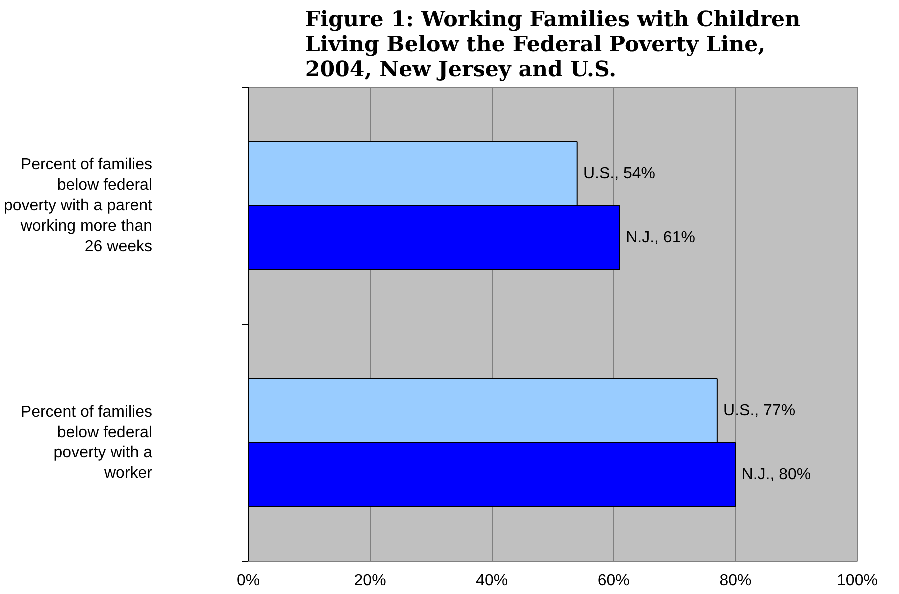 The width and height of the screenshot is (899, 594). What do you see at coordinates (736, 581) in the screenshot?
I see `x-tick-label: 80%` at bounding box center [736, 581].